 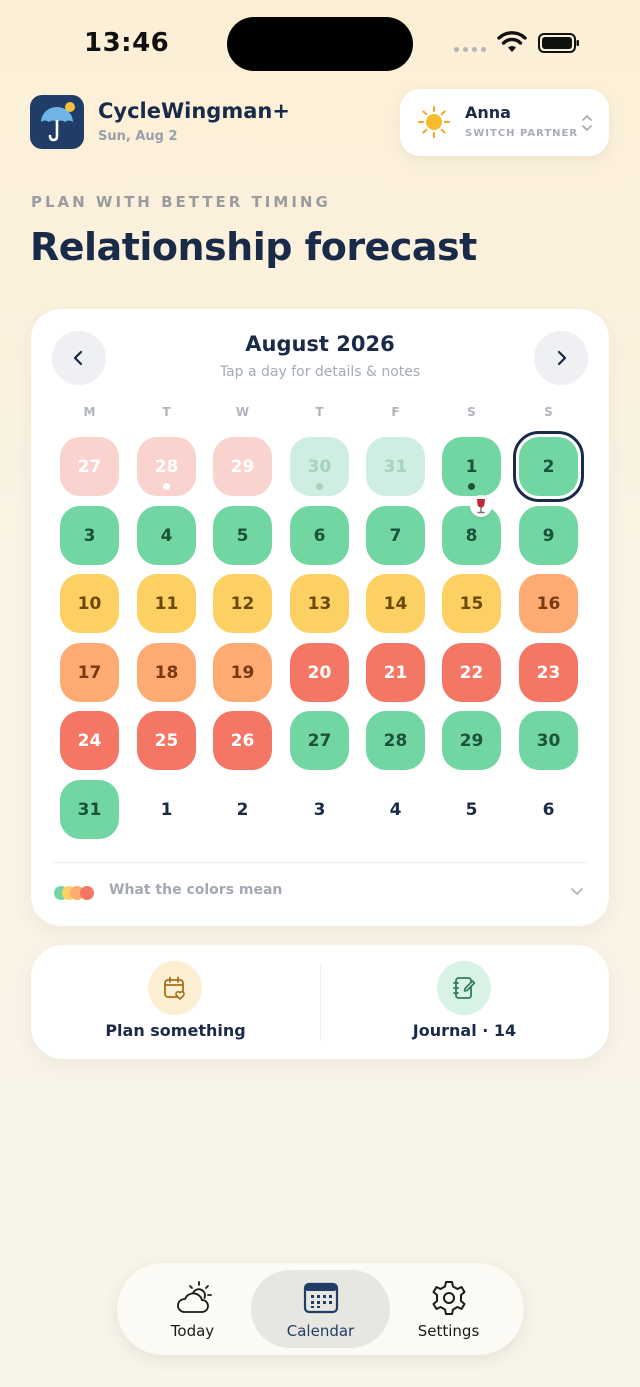 I want to click on day-number: 1, so click(x=471, y=466).